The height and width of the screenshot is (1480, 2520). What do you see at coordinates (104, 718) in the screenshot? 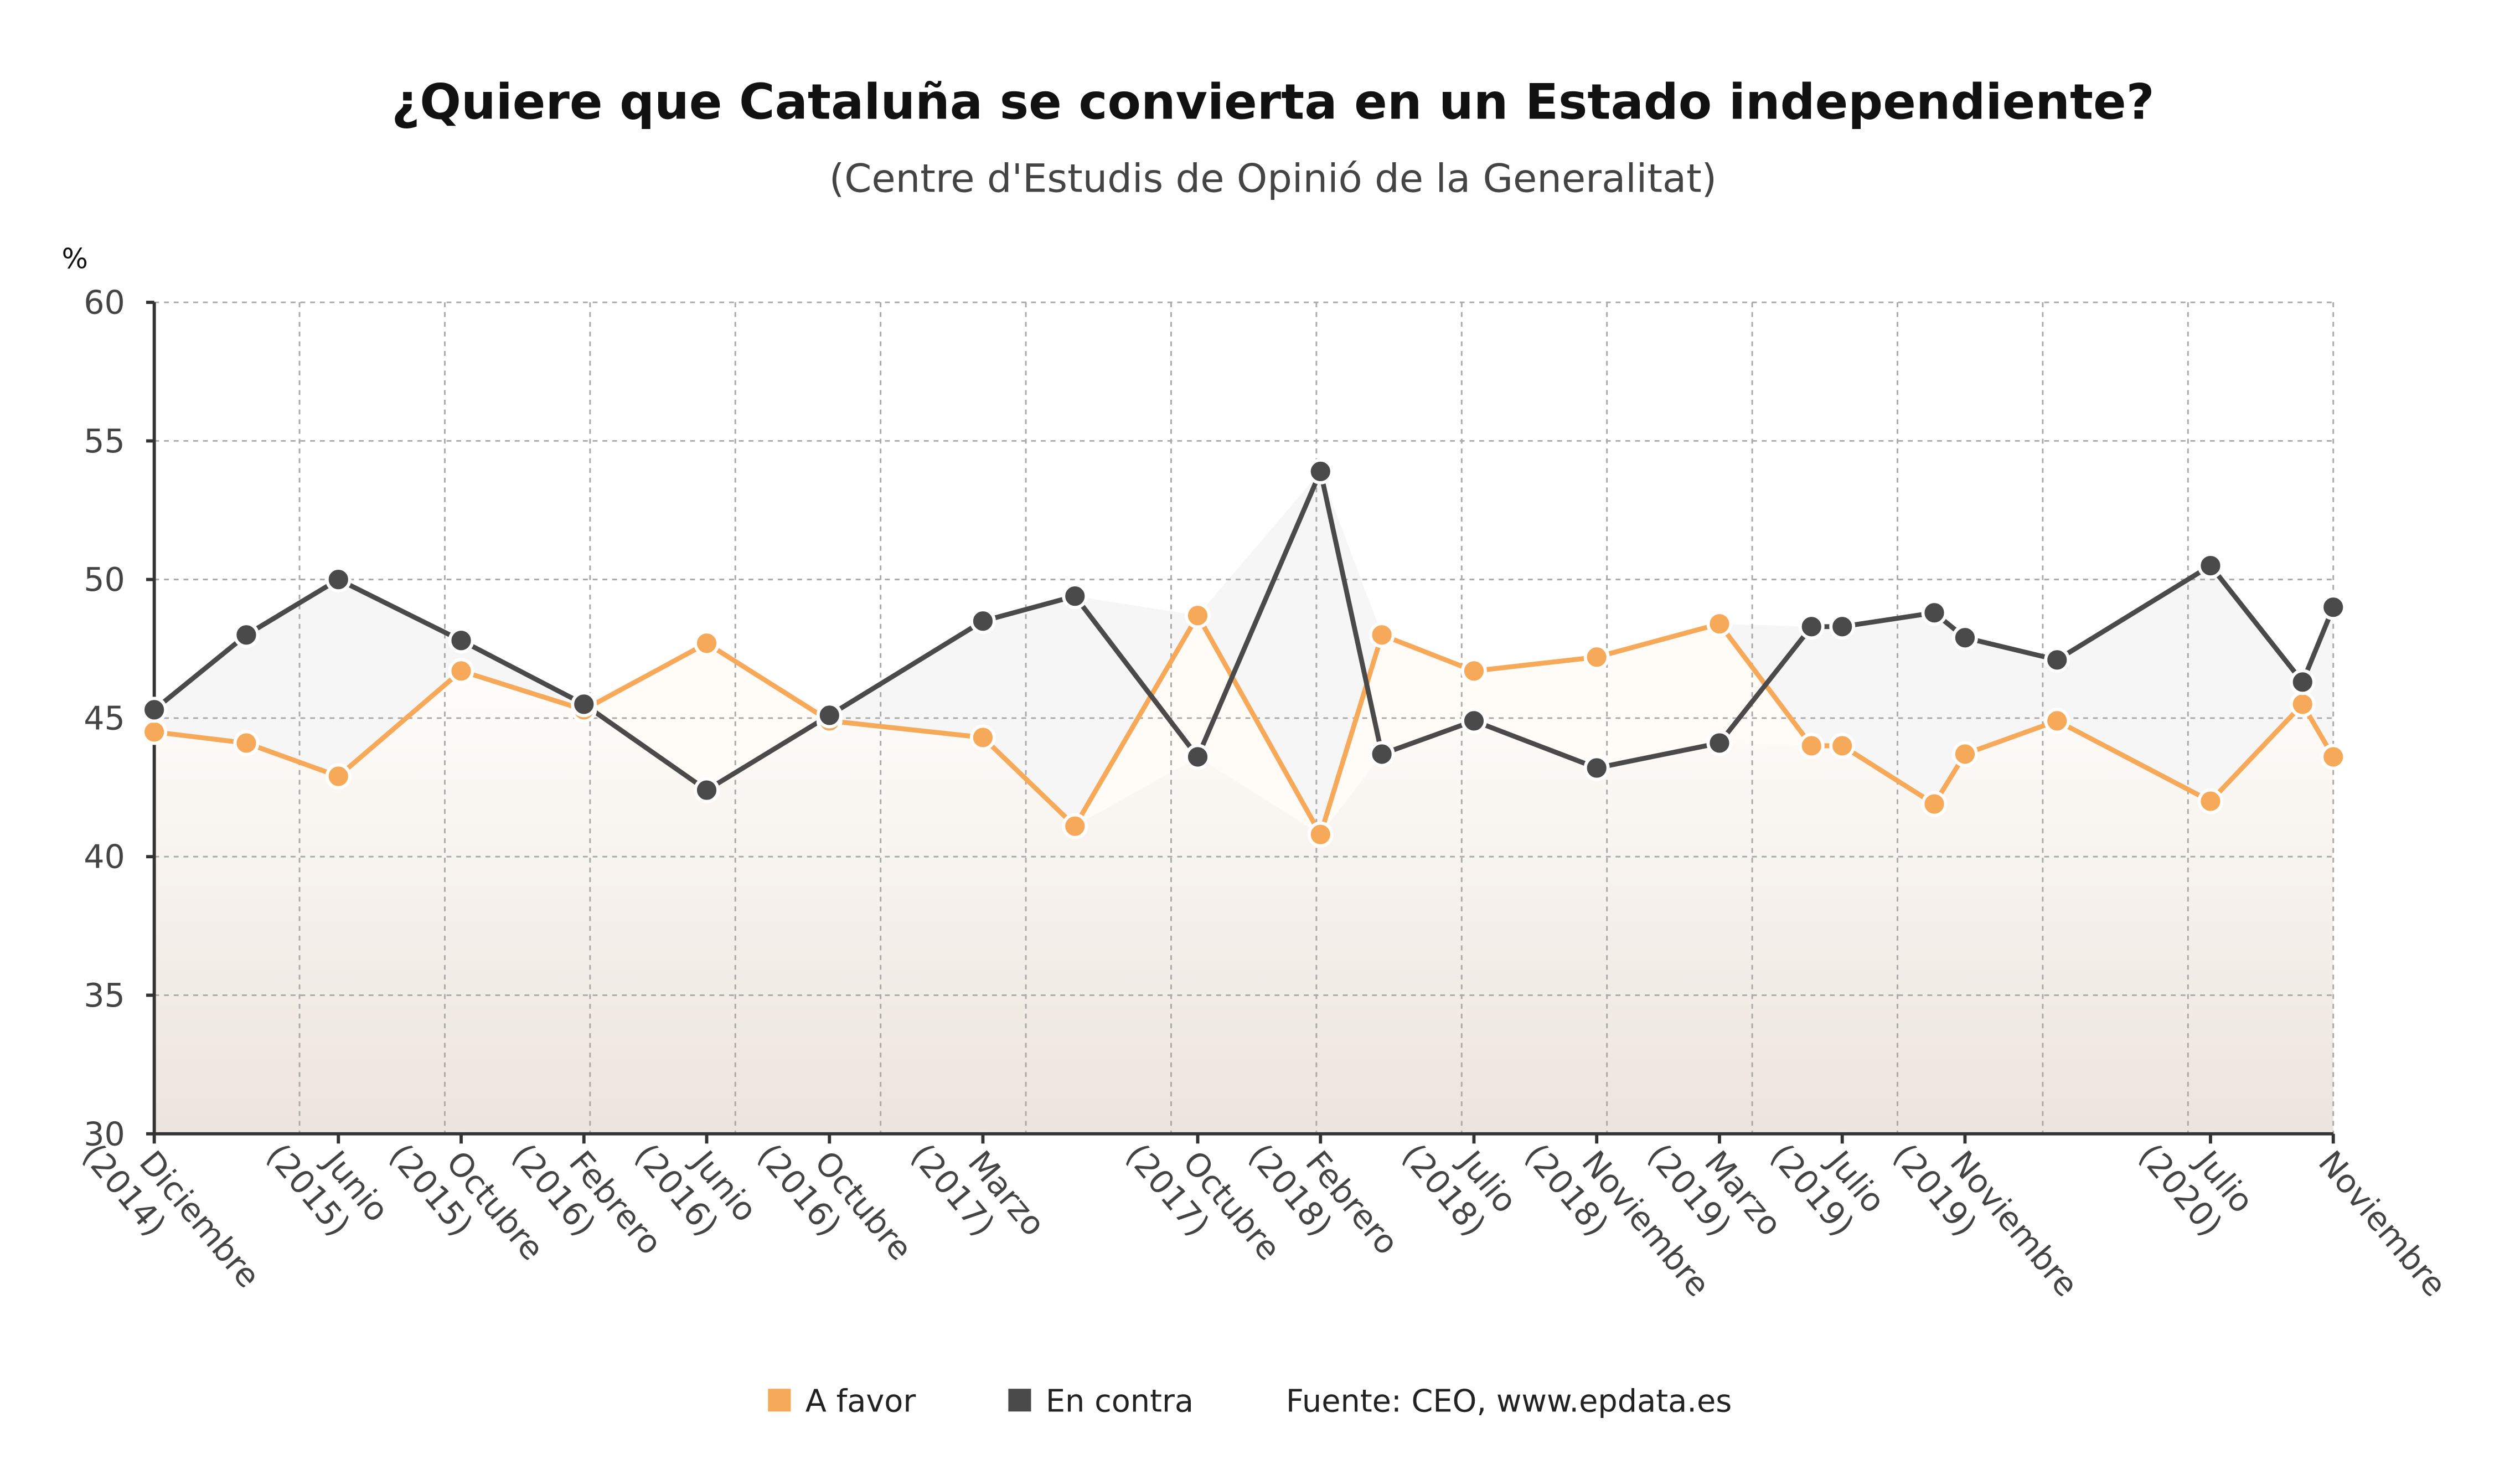
I see `y-tick-label: 45` at bounding box center [104, 718].